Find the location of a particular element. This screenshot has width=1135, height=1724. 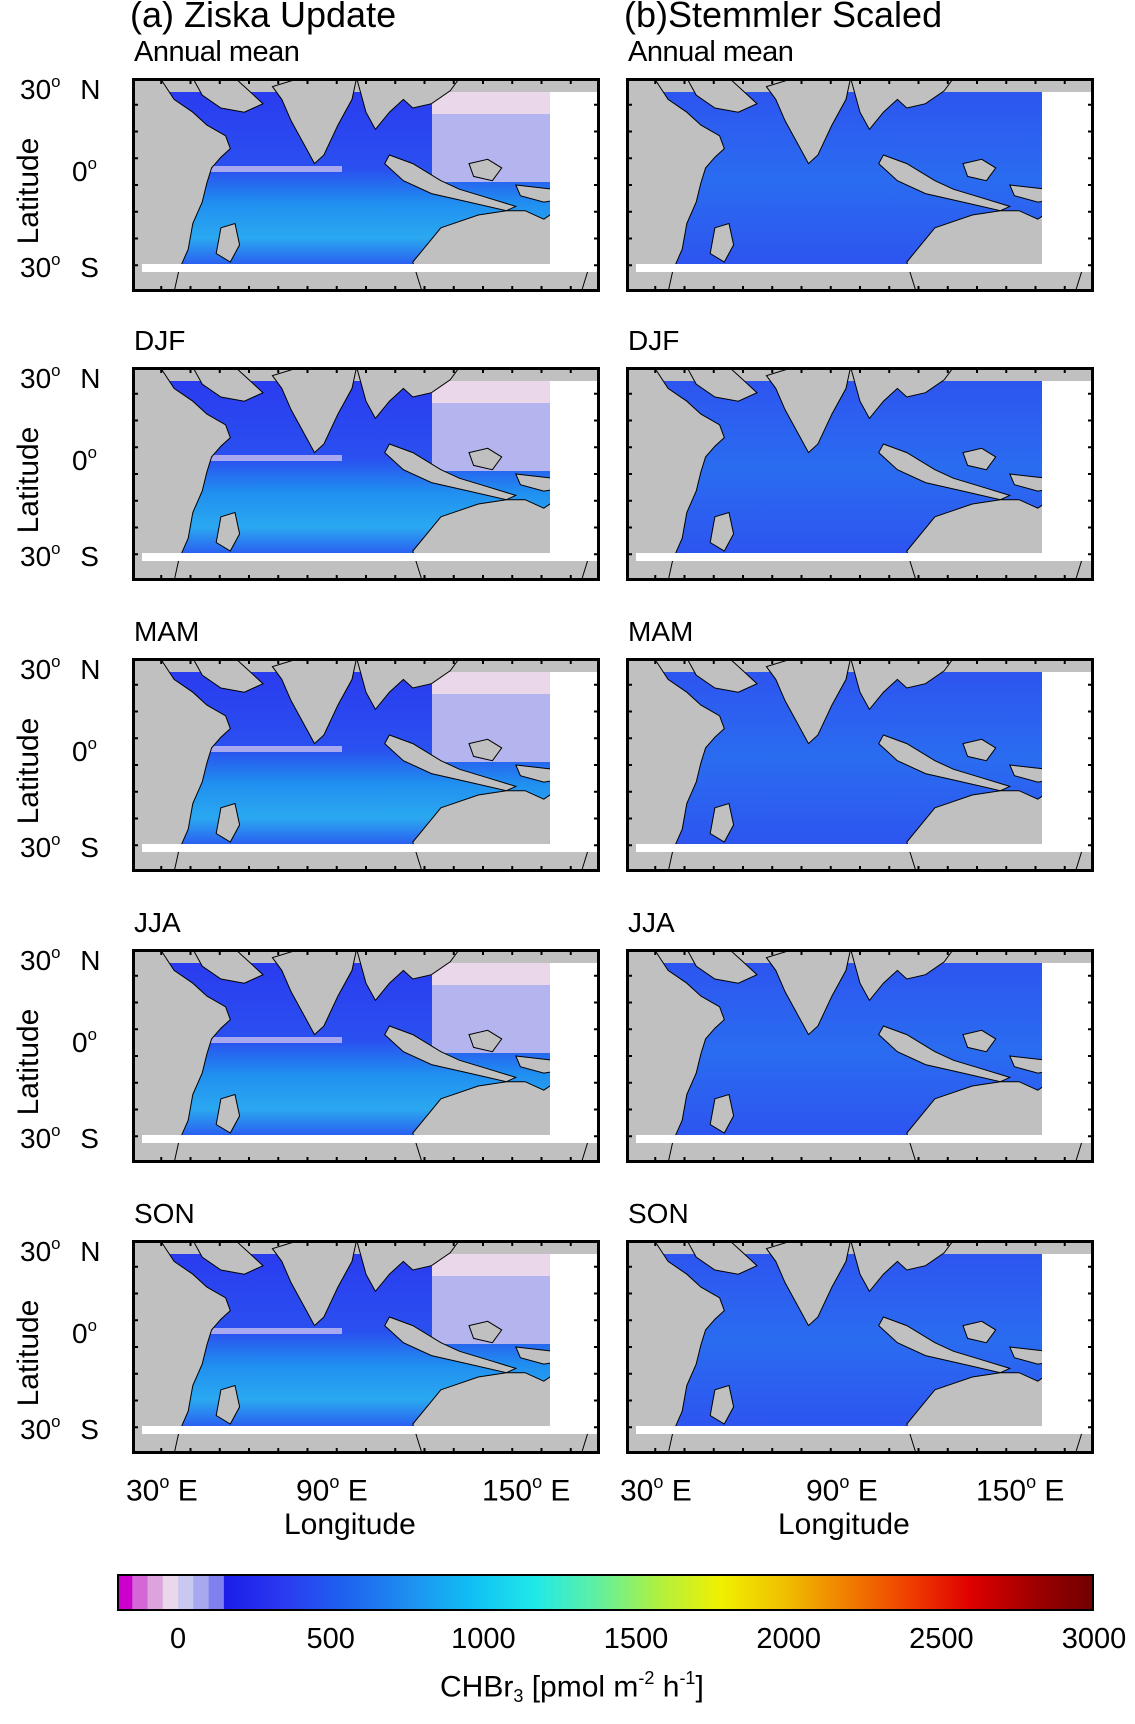

colorbar-gradient is located at coordinates (606, 1592).